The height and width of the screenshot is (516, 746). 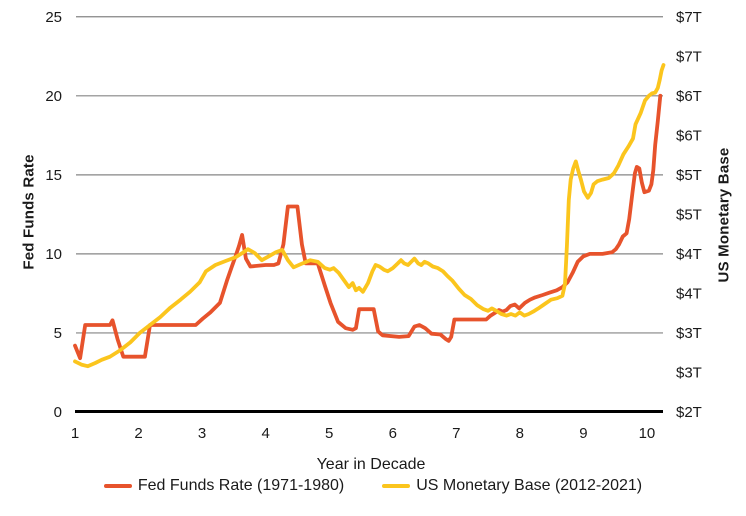 What do you see at coordinates (75, 433) in the screenshot?
I see `x-tick-label: 1` at bounding box center [75, 433].